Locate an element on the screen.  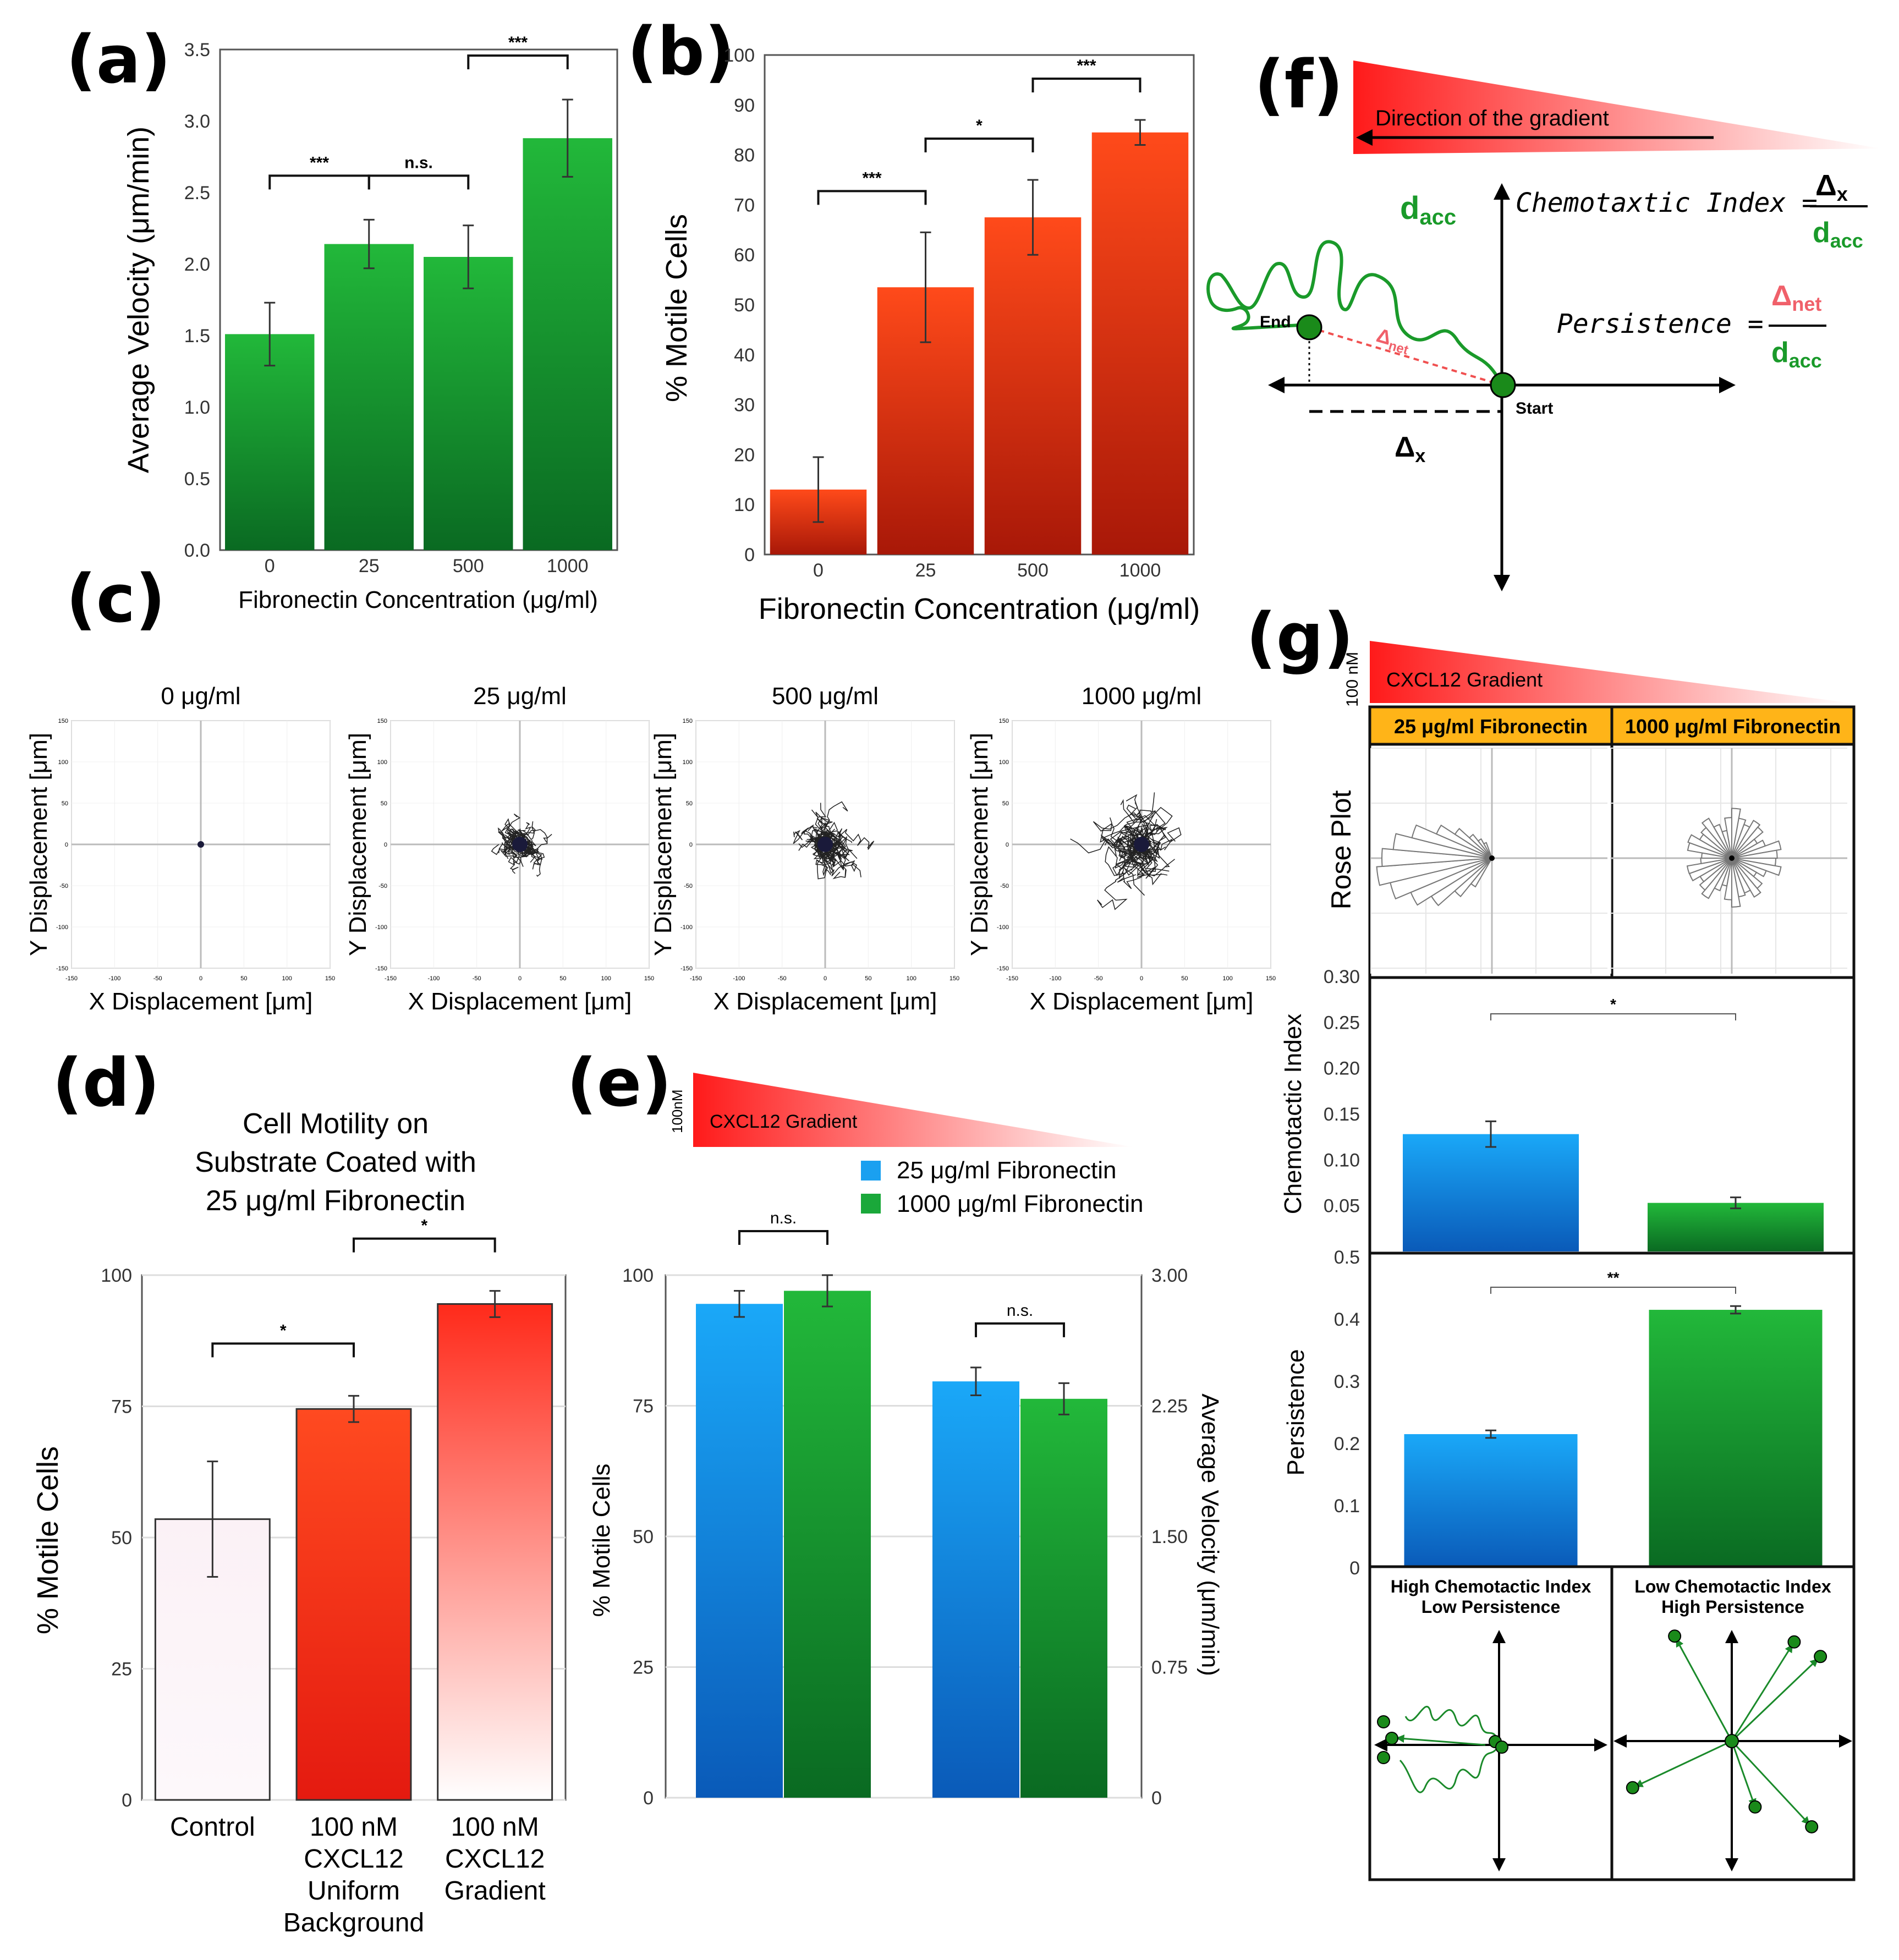
g_p-y-tick: 0.3 is located at coordinates (1347, 1382).